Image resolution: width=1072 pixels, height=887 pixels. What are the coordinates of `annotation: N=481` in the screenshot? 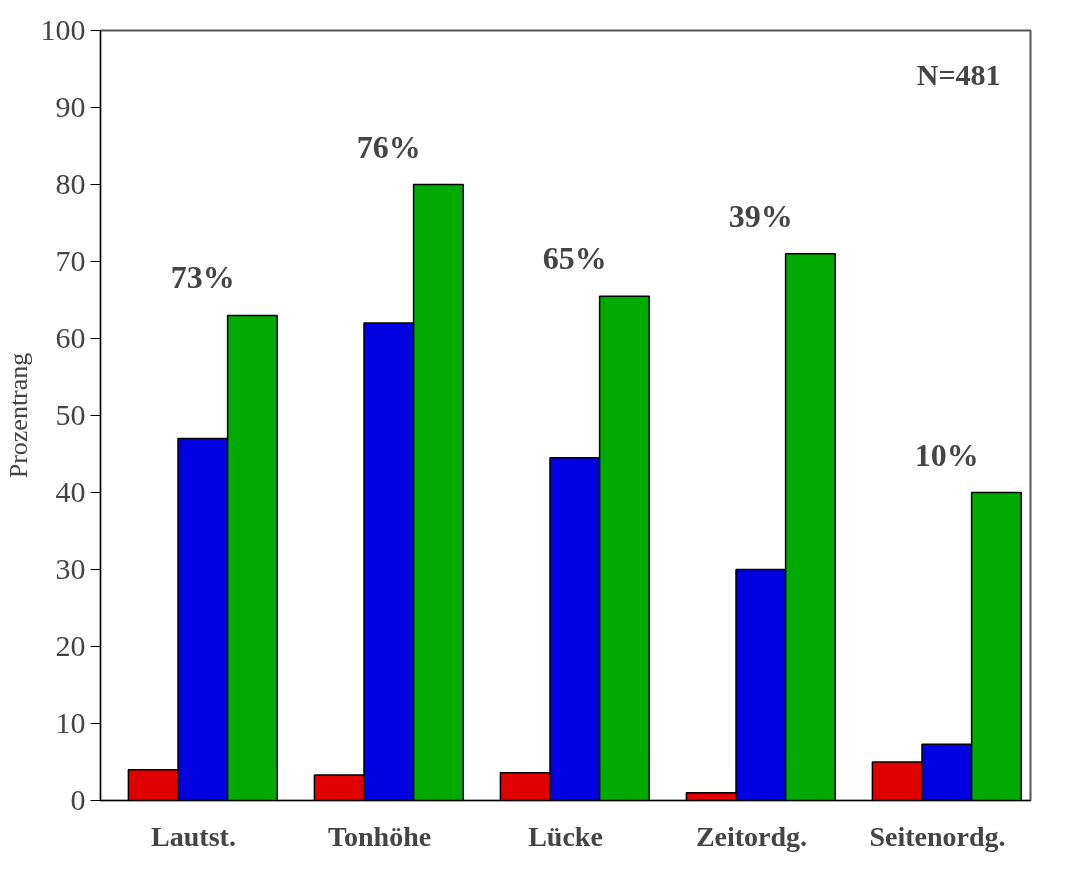 It's located at (958, 74).